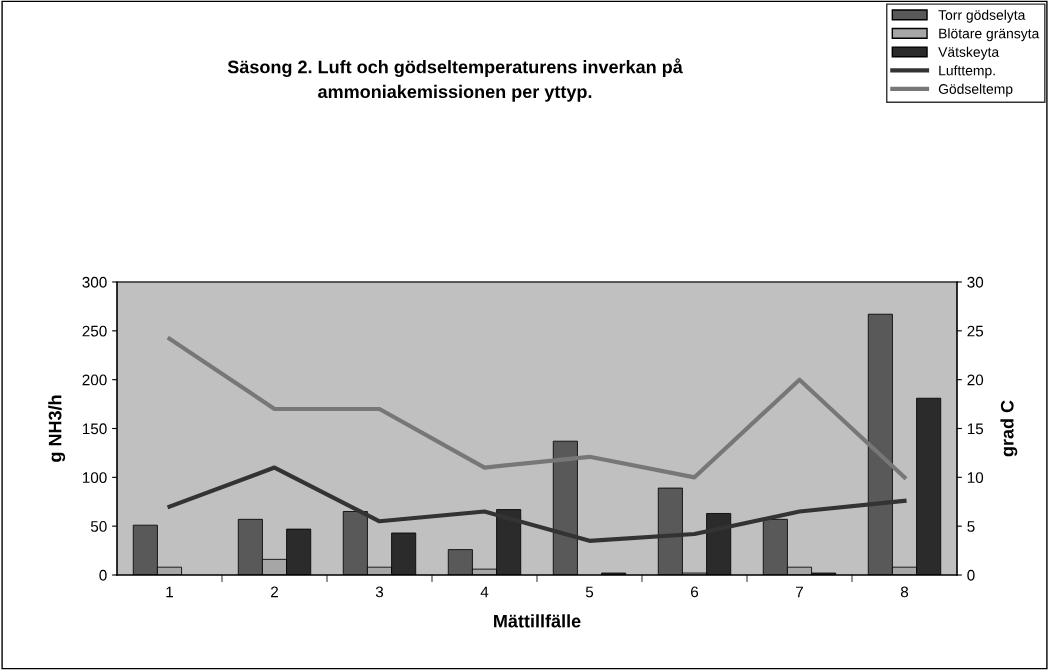 The image size is (1049, 670). What do you see at coordinates (975, 429) in the screenshot?
I see `y2-tick-label: 15` at bounding box center [975, 429].